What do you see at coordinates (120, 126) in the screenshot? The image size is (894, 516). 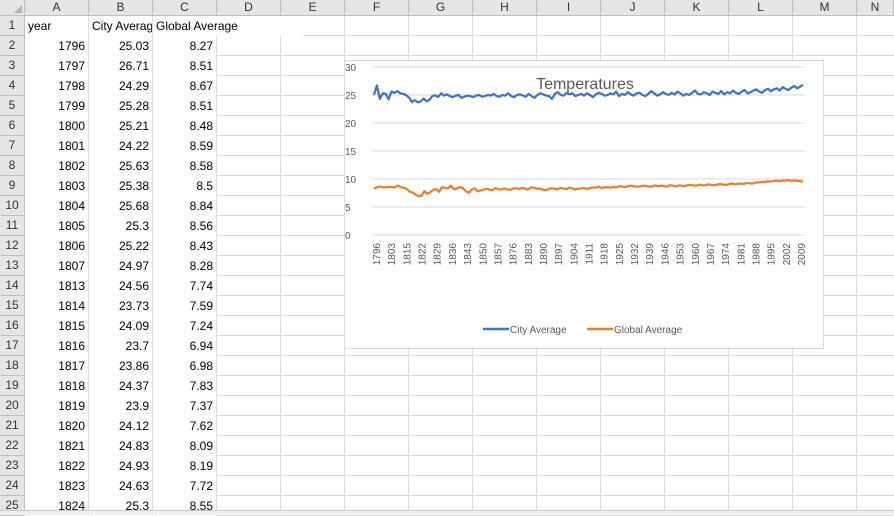 I see `cell-city-average: 25.21` at bounding box center [120, 126].